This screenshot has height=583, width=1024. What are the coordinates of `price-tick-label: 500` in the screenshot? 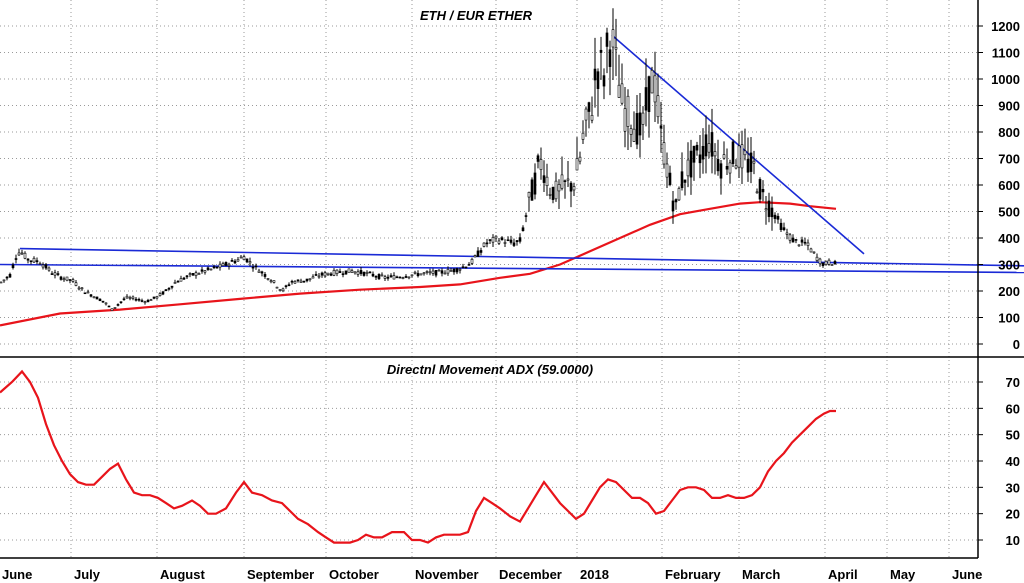 It's located at (1009, 212).